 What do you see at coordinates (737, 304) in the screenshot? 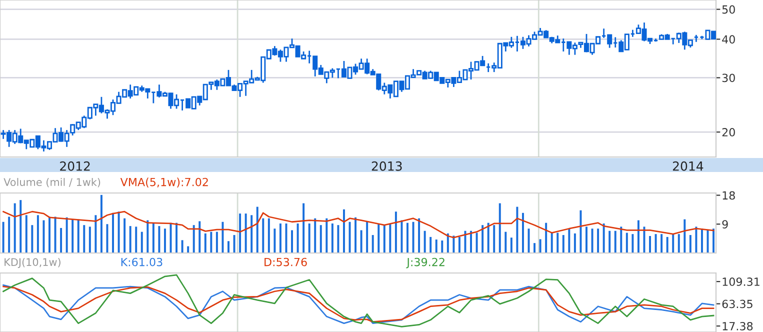
I see `y-tick-label: 63.35` at bounding box center [737, 304].